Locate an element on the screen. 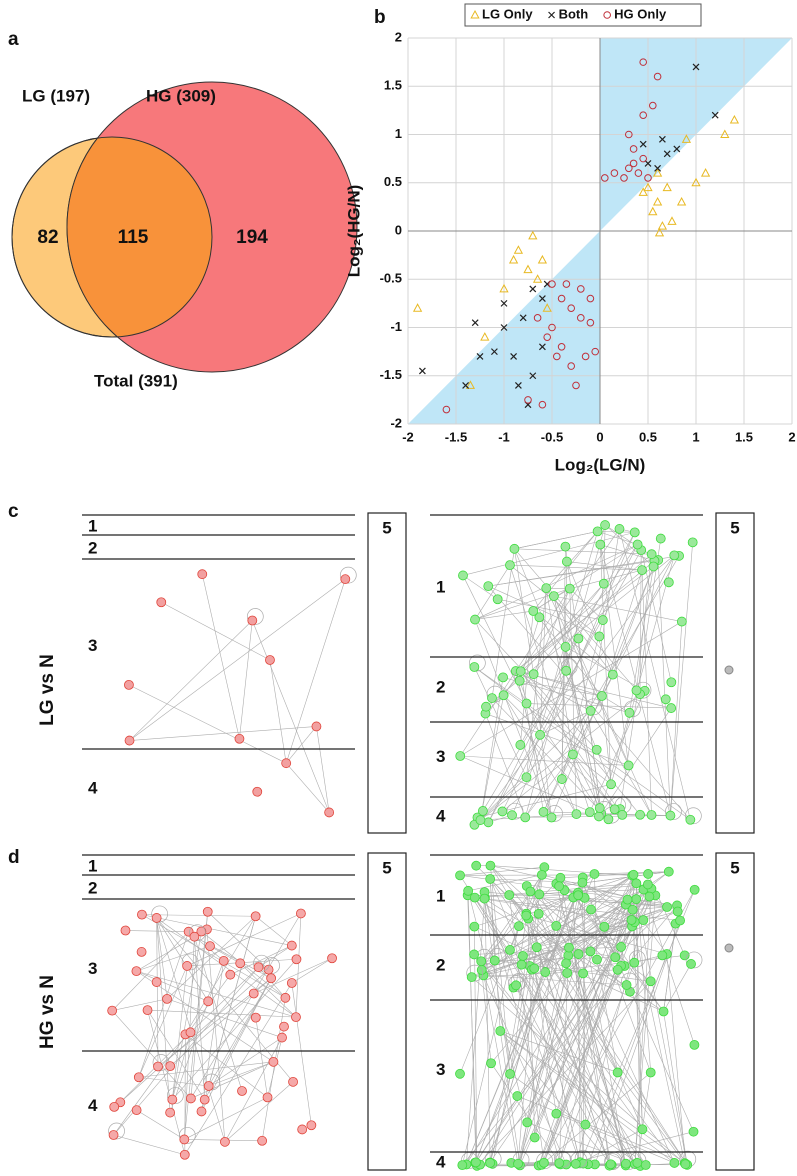 This screenshot has width=797, height=1176. x-tick-label: -1 is located at coordinates (504, 436).